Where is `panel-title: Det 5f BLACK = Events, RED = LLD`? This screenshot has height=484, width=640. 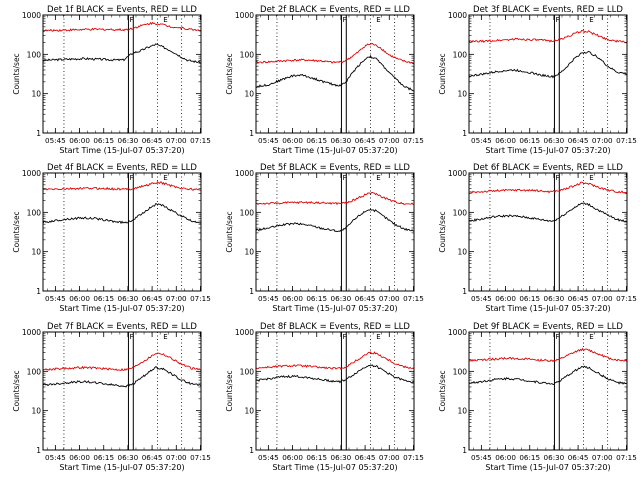
panel-title: Det 5f BLACK = Events, RED = LLD is located at coordinates (335, 168).